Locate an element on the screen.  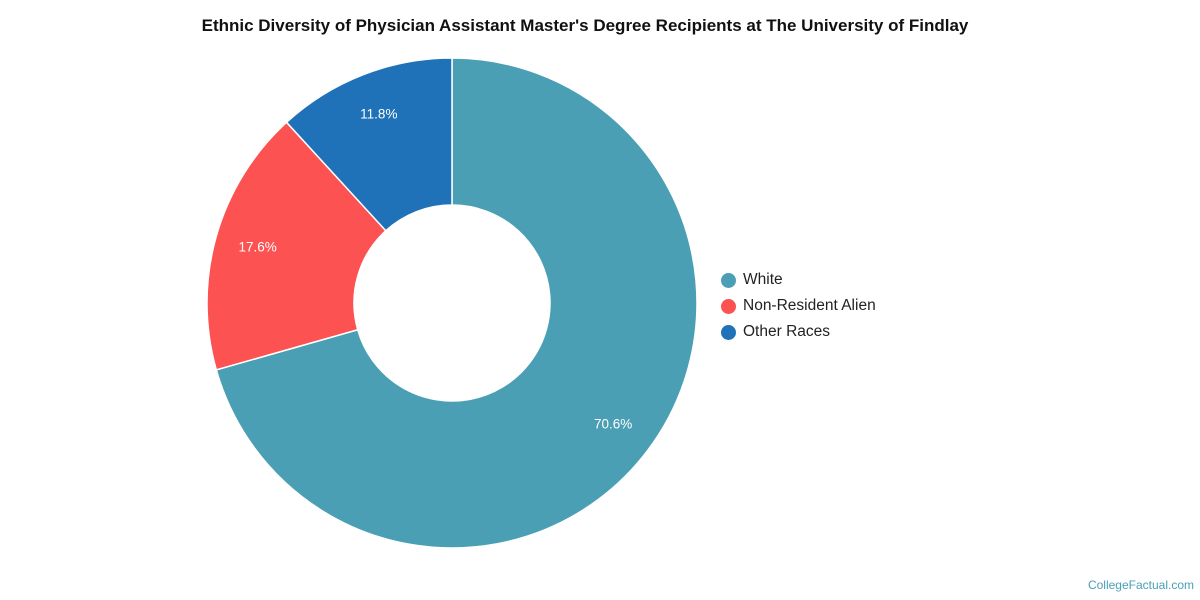
legend-swatch-other-races is located at coordinates (728, 332).